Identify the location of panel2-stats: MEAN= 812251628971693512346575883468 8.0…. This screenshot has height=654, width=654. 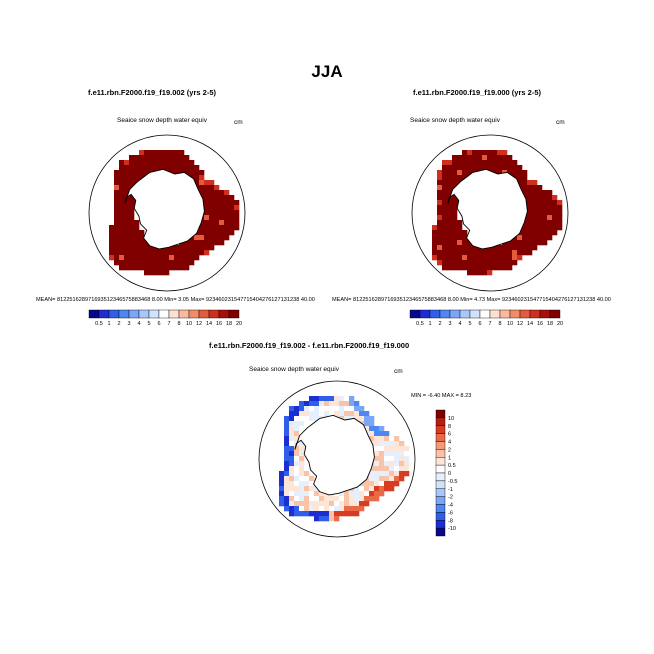
(471, 300).